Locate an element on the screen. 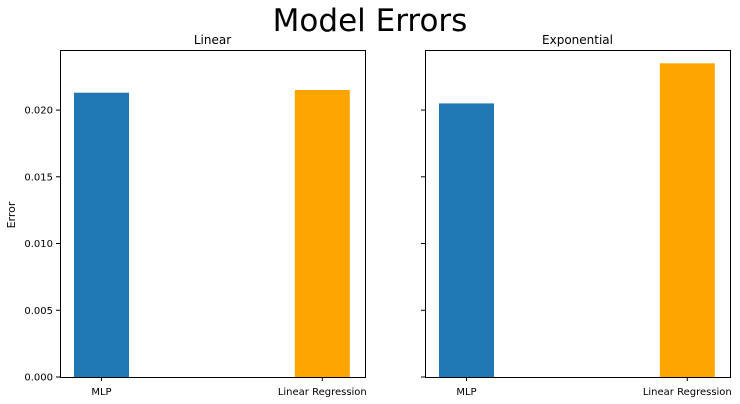  y-tick-label: 0.015 is located at coordinates (38, 177).